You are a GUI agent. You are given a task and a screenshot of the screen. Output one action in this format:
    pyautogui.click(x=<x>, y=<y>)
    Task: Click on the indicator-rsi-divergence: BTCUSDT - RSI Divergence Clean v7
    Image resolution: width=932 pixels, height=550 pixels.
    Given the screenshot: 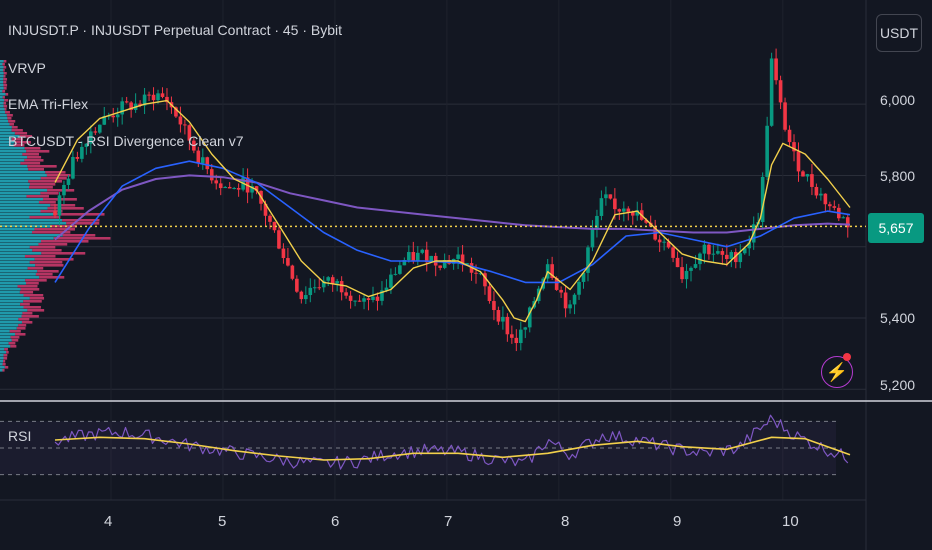 What is the action you would take?
    pyautogui.click(x=126, y=141)
    